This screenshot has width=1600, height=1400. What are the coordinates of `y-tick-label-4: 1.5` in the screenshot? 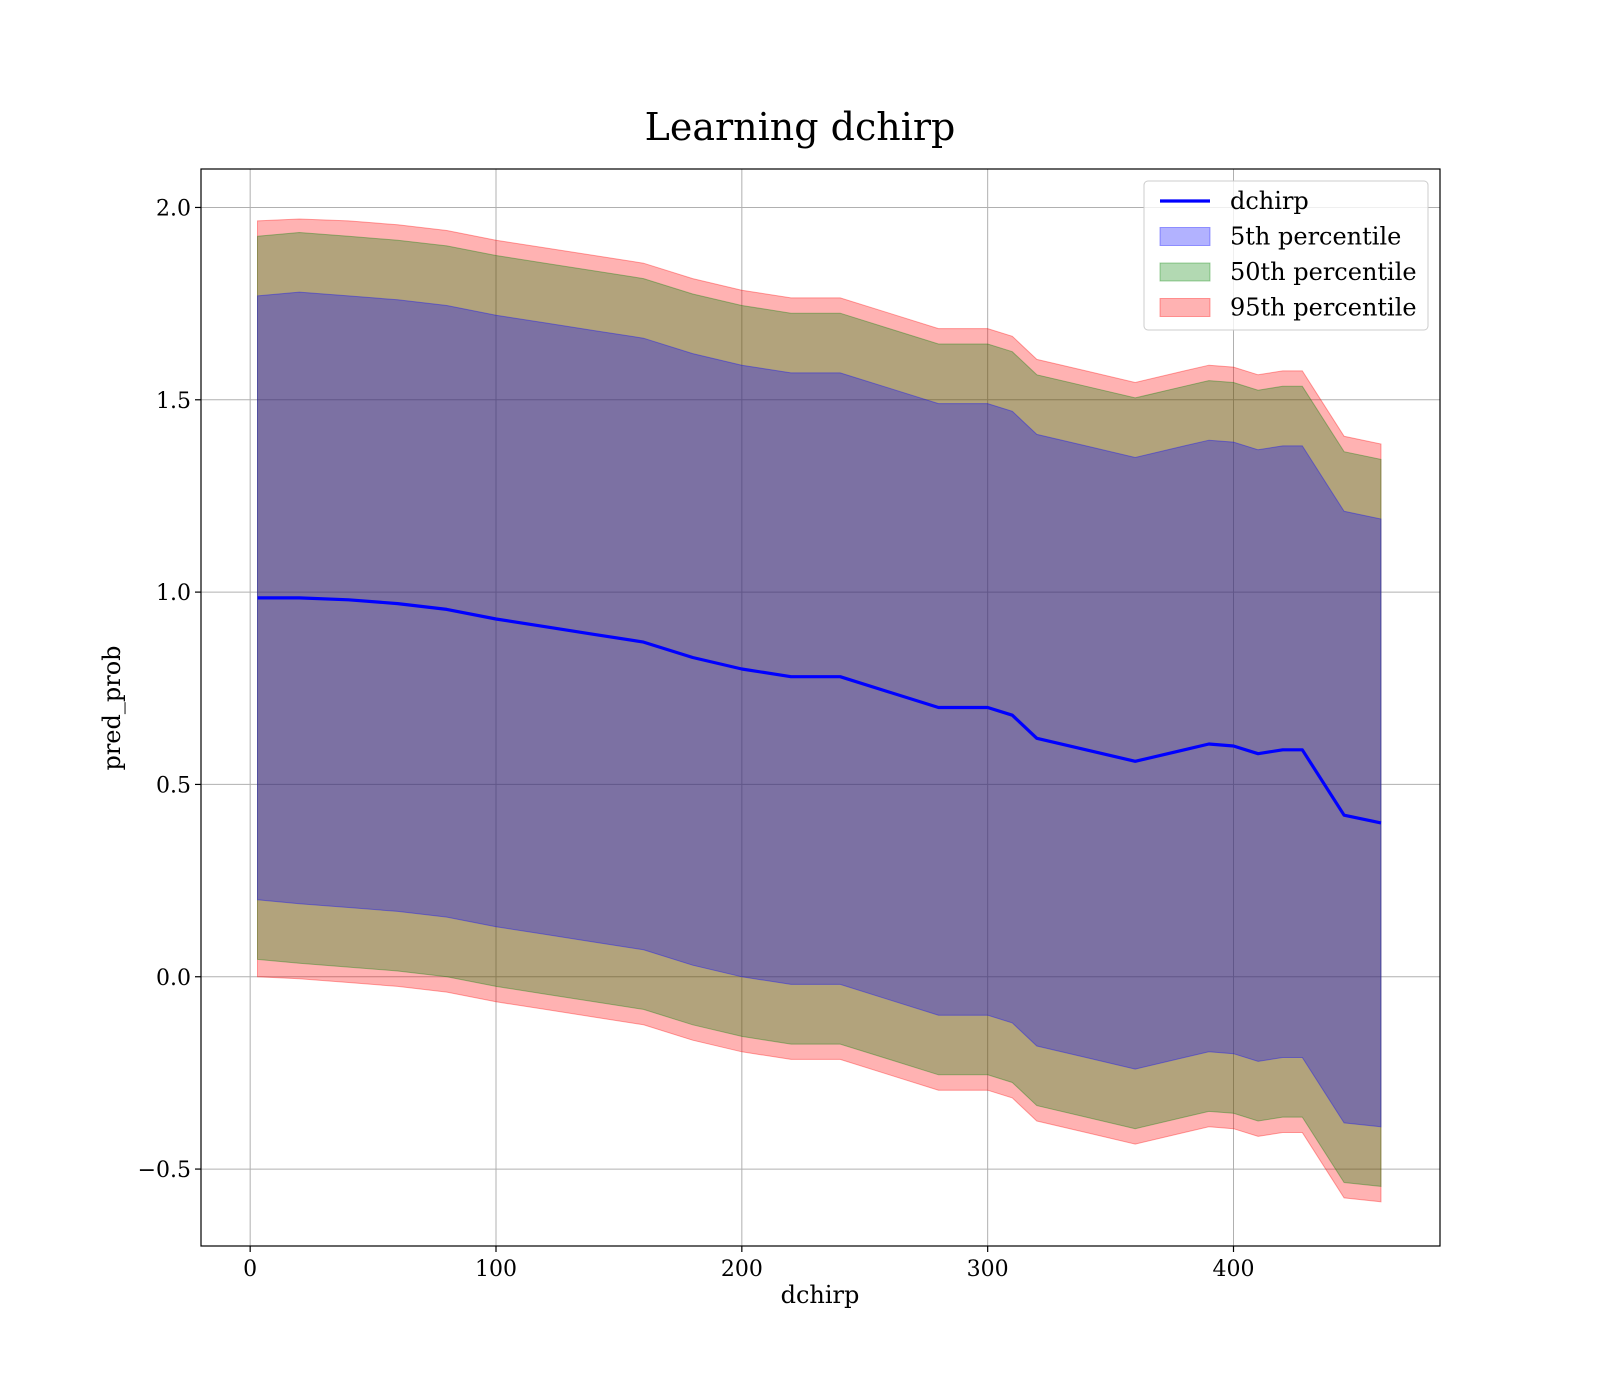 It's located at (173, 401).